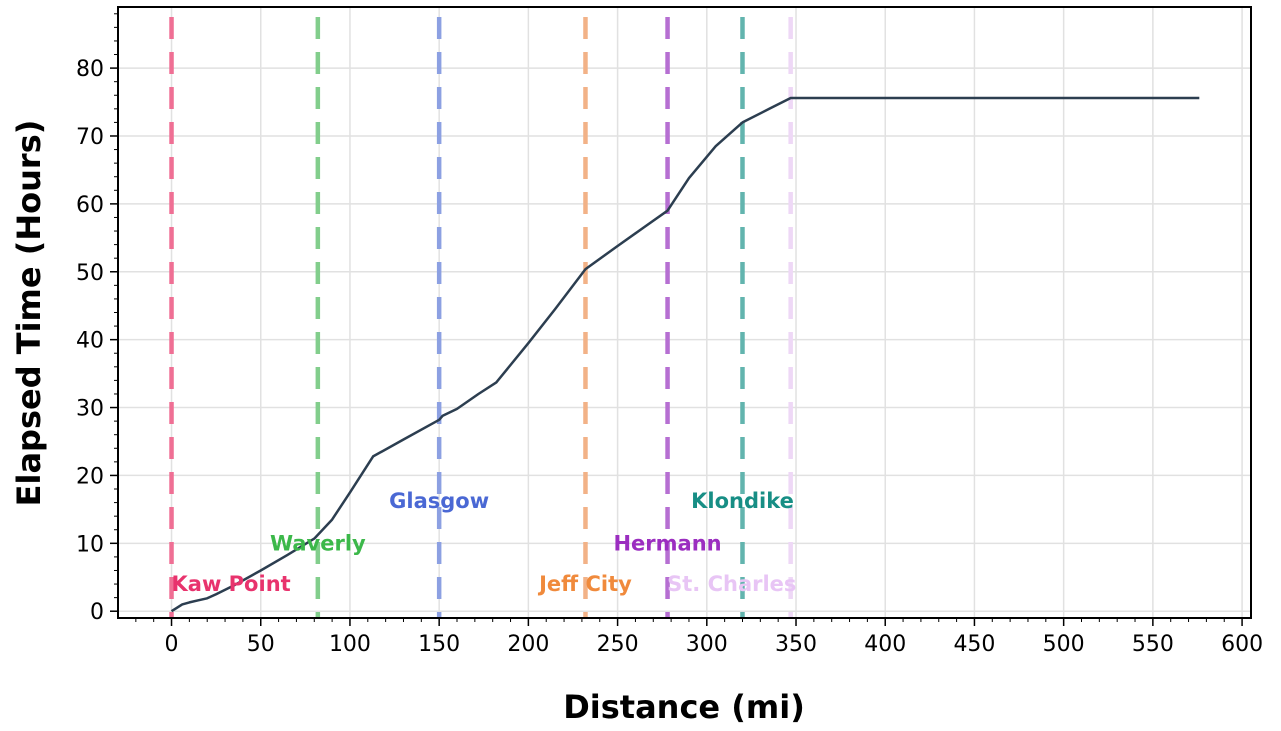 This screenshot has width=1281, height=731. Describe the element at coordinates (350, 644) in the screenshot. I see `x-tick-label: 100` at that location.